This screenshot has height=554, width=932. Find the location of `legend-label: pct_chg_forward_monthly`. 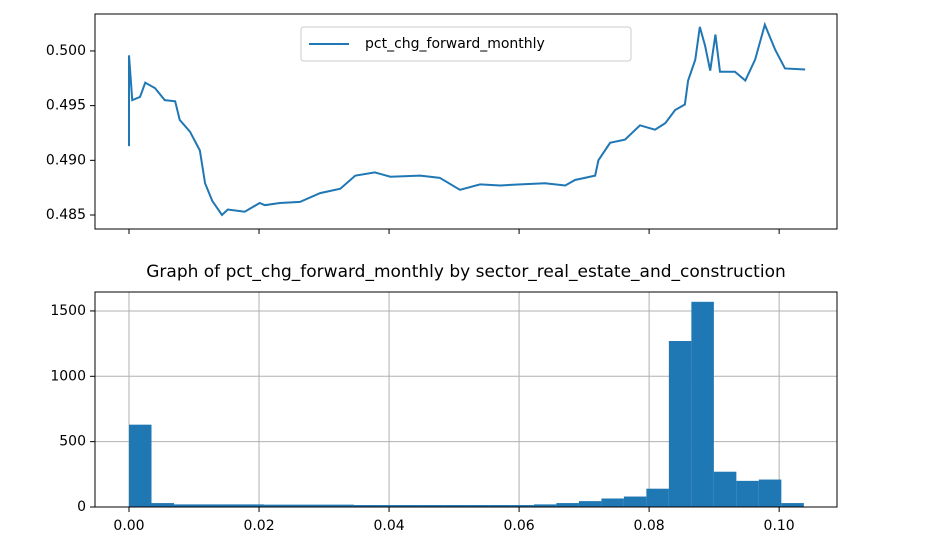

legend-label: pct_chg_forward_monthly is located at coordinates (455, 44).